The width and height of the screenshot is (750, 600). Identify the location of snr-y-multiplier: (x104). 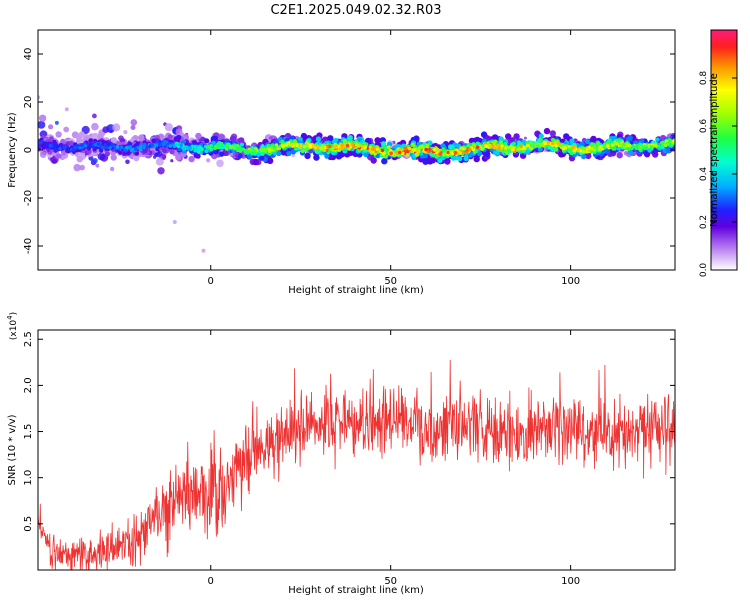
(12, 326).